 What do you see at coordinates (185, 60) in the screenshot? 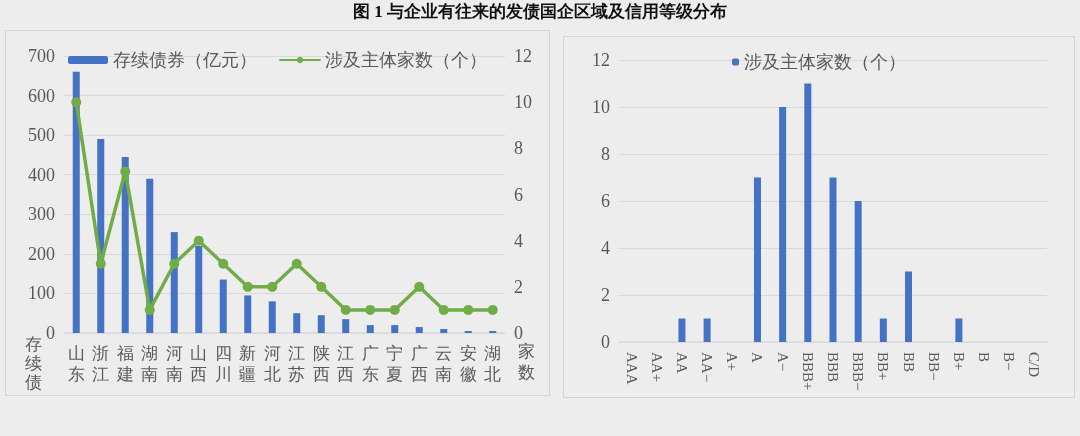
I see `legend-label: 存续债券（亿元）` at bounding box center [185, 60].